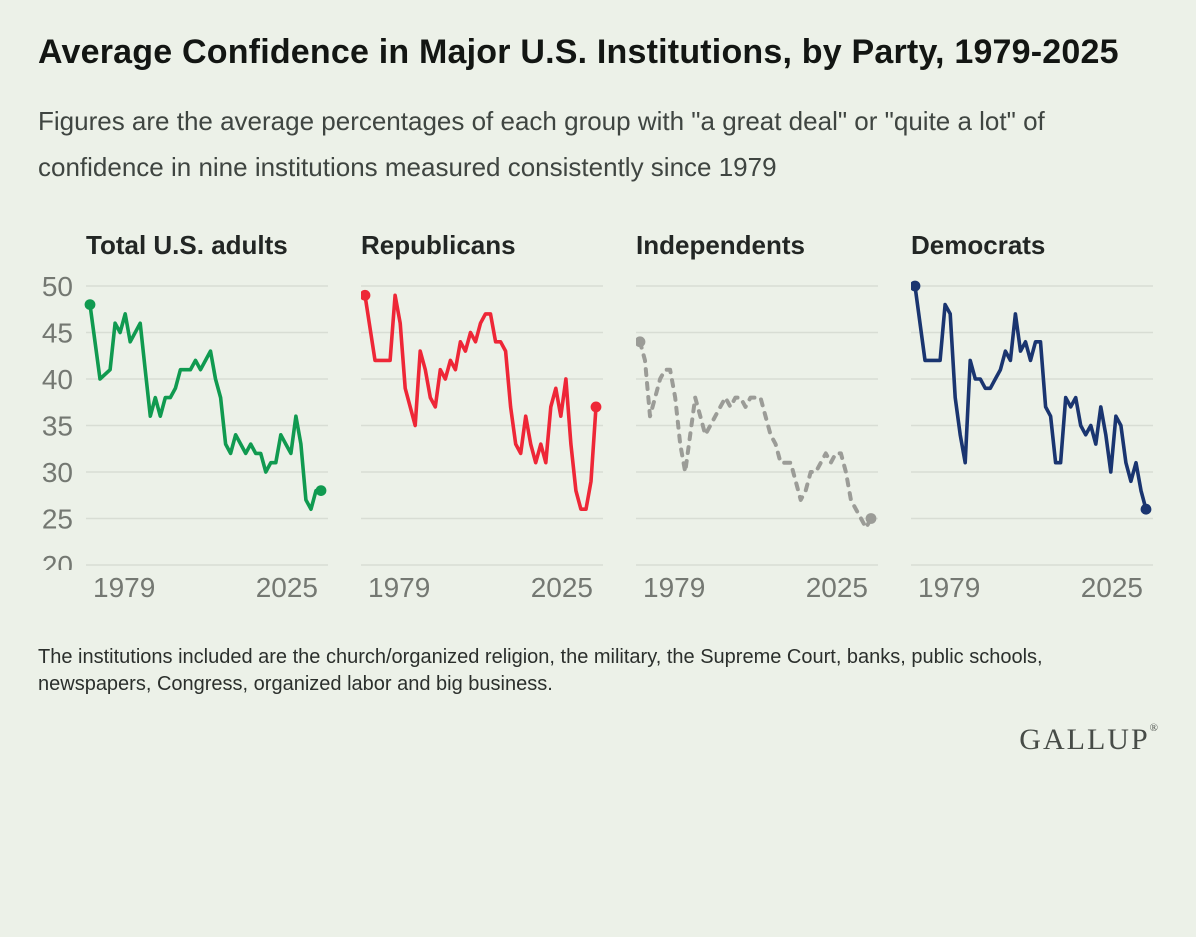 The width and height of the screenshot is (1196, 937). Describe the element at coordinates (949, 587) in the screenshot. I see `x-tick-label-democrats-1979: 1979` at that location.